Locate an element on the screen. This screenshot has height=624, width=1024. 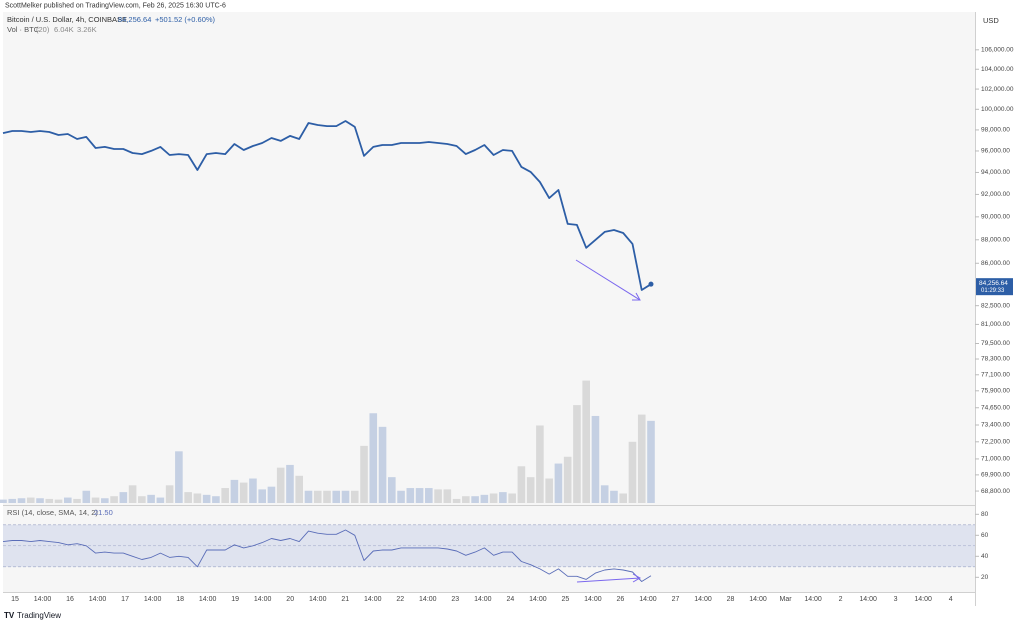
y-tick-label: 75,900.00 is located at coordinates (995, 391).